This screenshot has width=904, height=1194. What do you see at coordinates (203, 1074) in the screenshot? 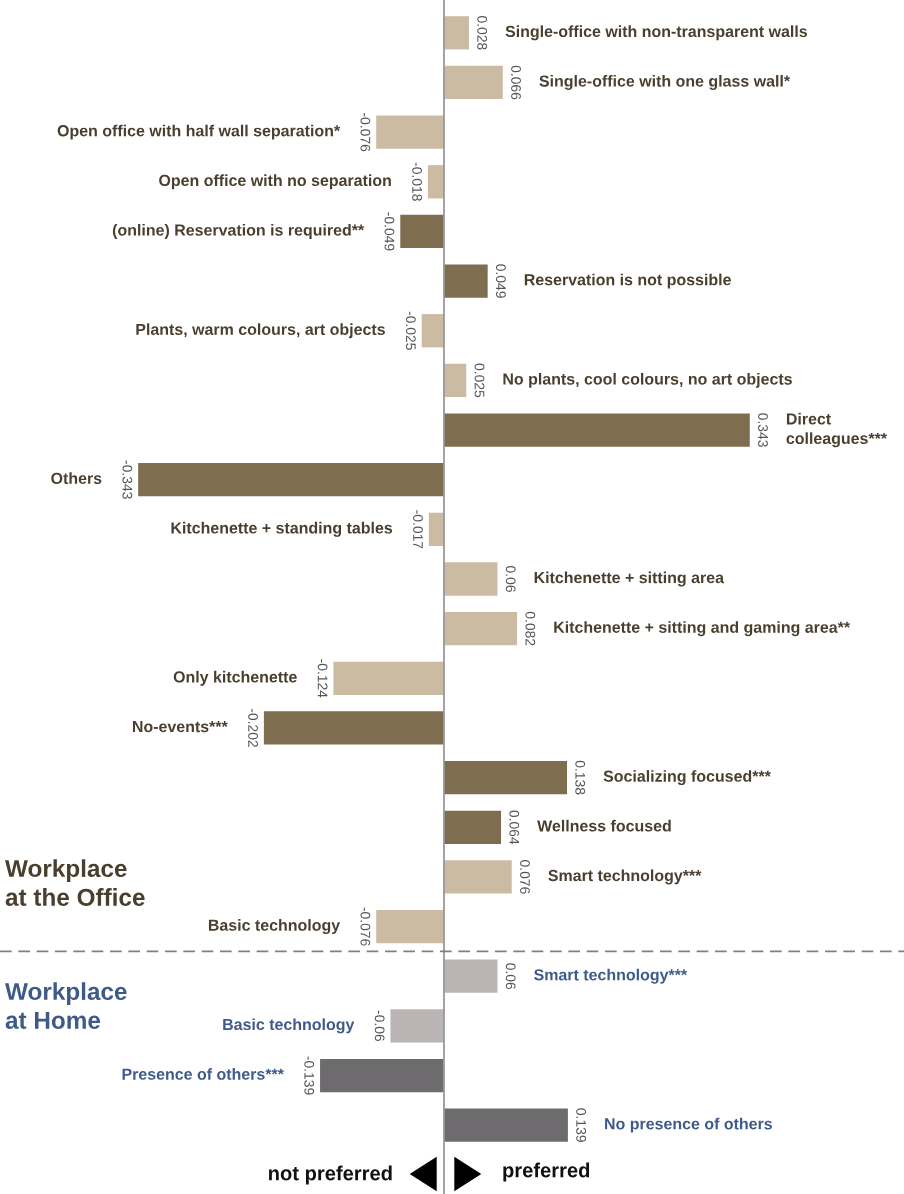
I see `y-tick-label: Presence of others***` at bounding box center [203, 1074].